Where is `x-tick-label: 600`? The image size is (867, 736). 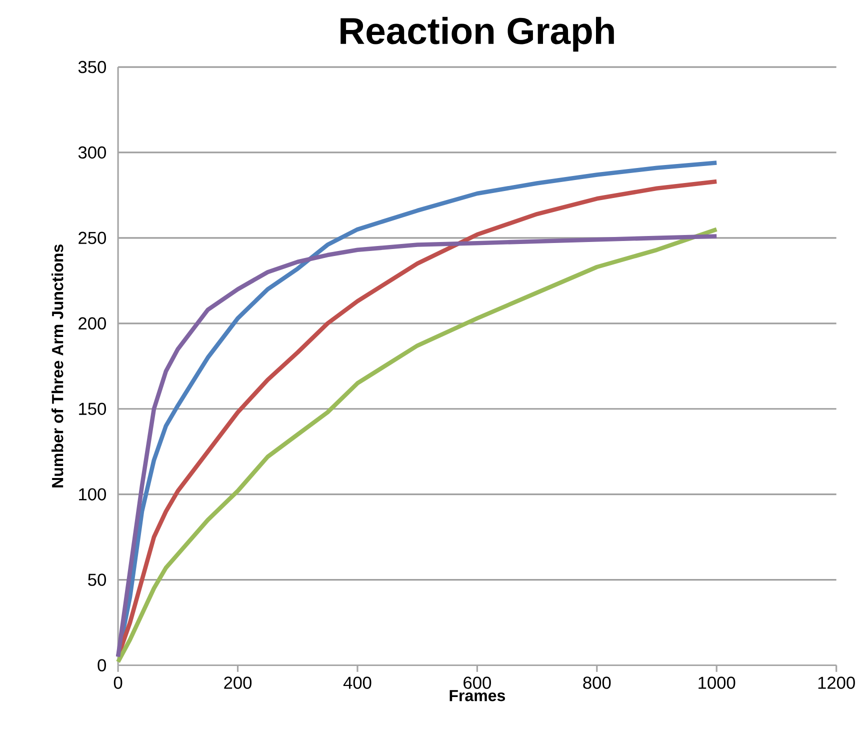
x-tick-label: 600 is located at coordinates (477, 682).